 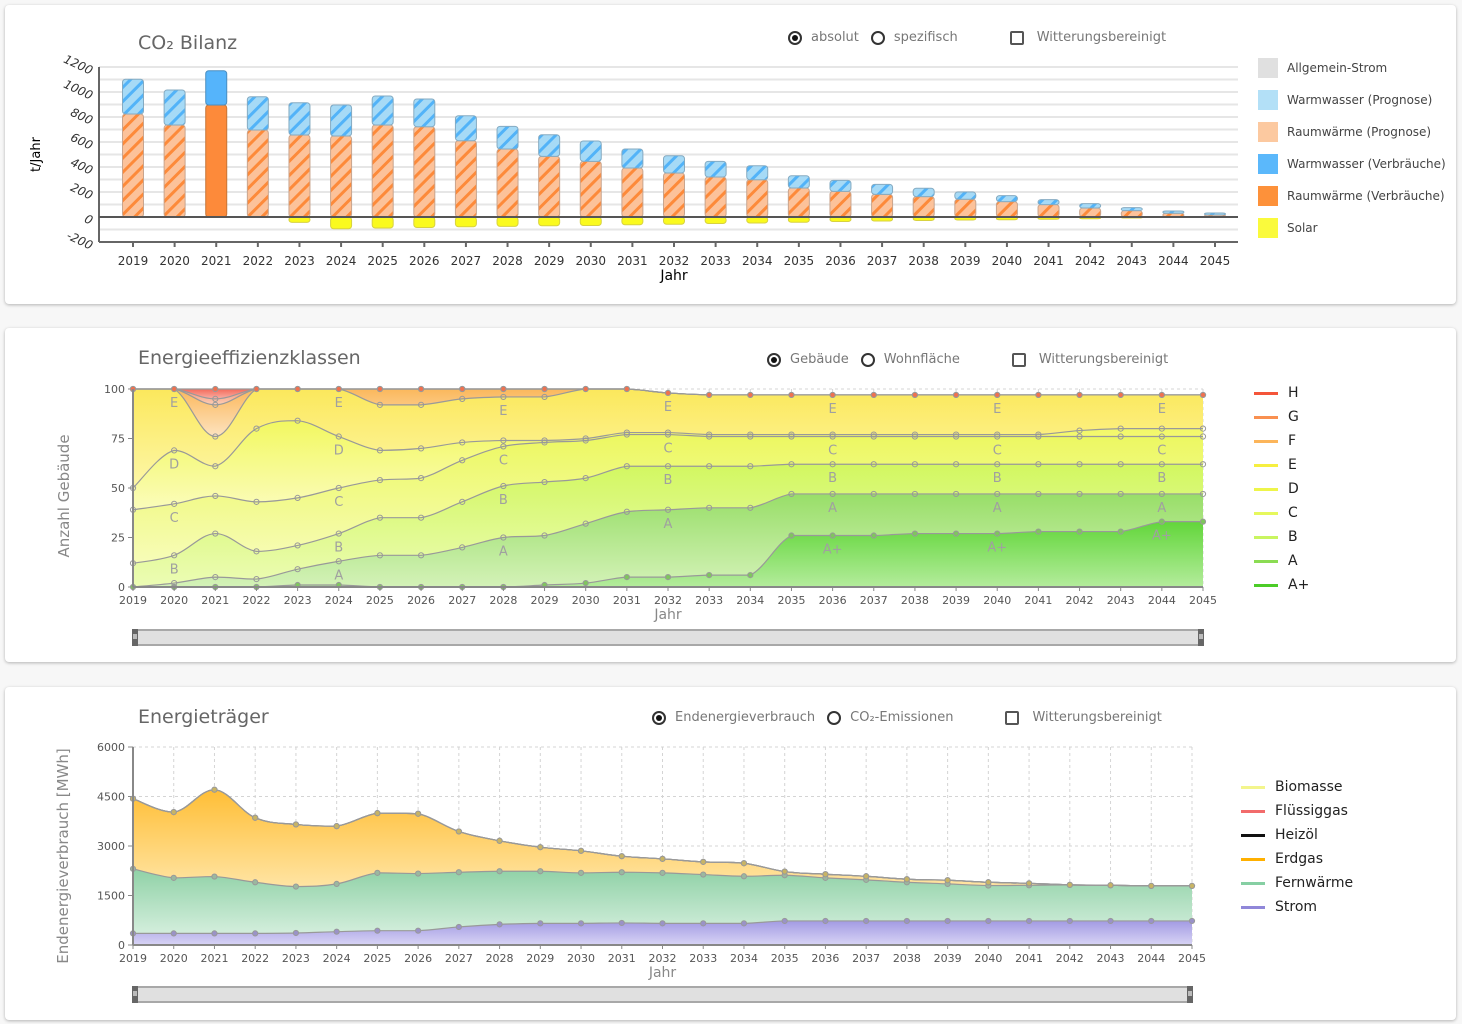 I want to click on legend-item-allgemein-strom: Allgemein-Strom, so click(x=1352, y=68).